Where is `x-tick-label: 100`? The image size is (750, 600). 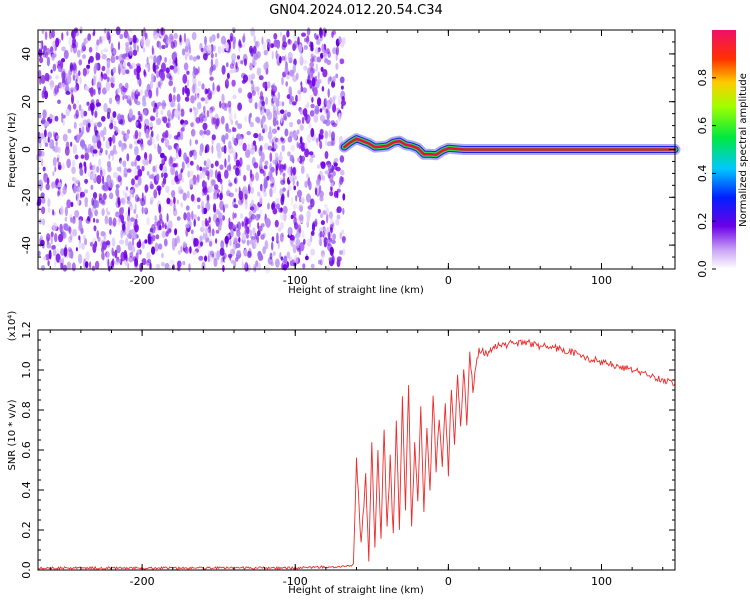
x-tick-label: 100 is located at coordinates (601, 280).